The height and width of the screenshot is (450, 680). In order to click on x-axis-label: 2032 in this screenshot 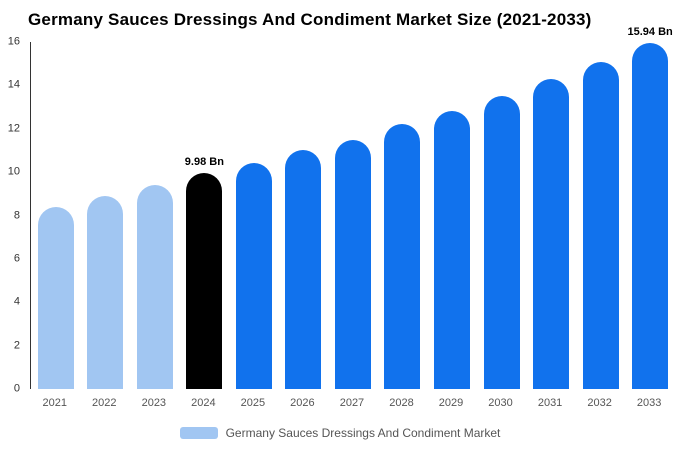, I will do `click(599, 403)`.